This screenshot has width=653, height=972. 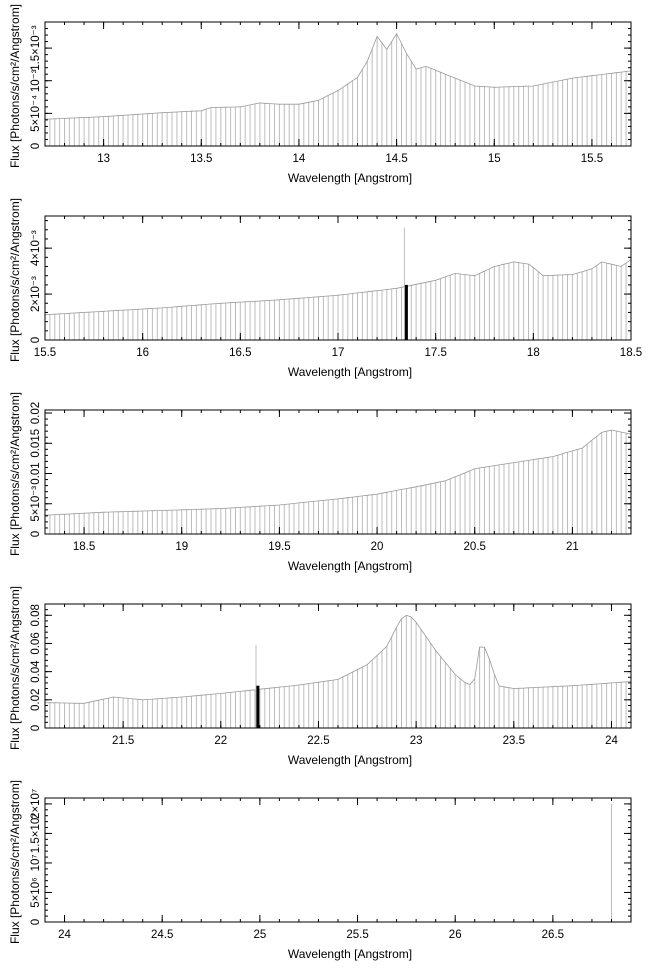 I want to click on y-tick-label: 1.5×10⁷, so click(x=36, y=834).